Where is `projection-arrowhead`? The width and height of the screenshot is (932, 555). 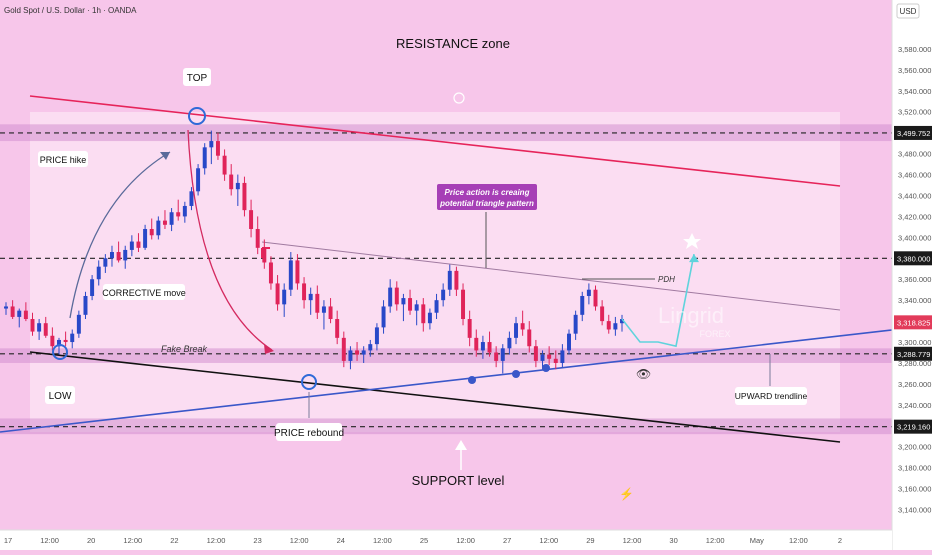
projection-arrowhead is located at coordinates (694, 258).